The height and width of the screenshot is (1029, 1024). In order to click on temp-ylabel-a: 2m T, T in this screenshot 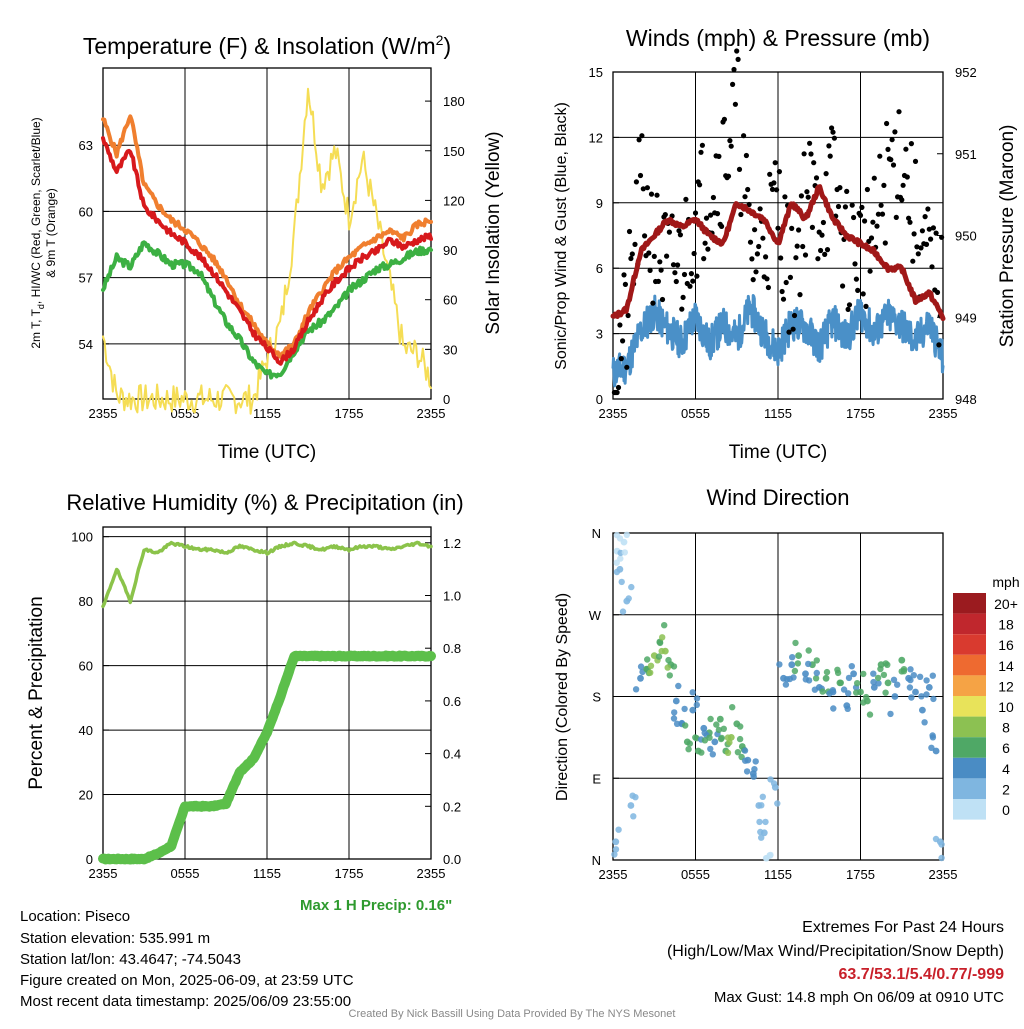, I will do `click(36, 328)`.